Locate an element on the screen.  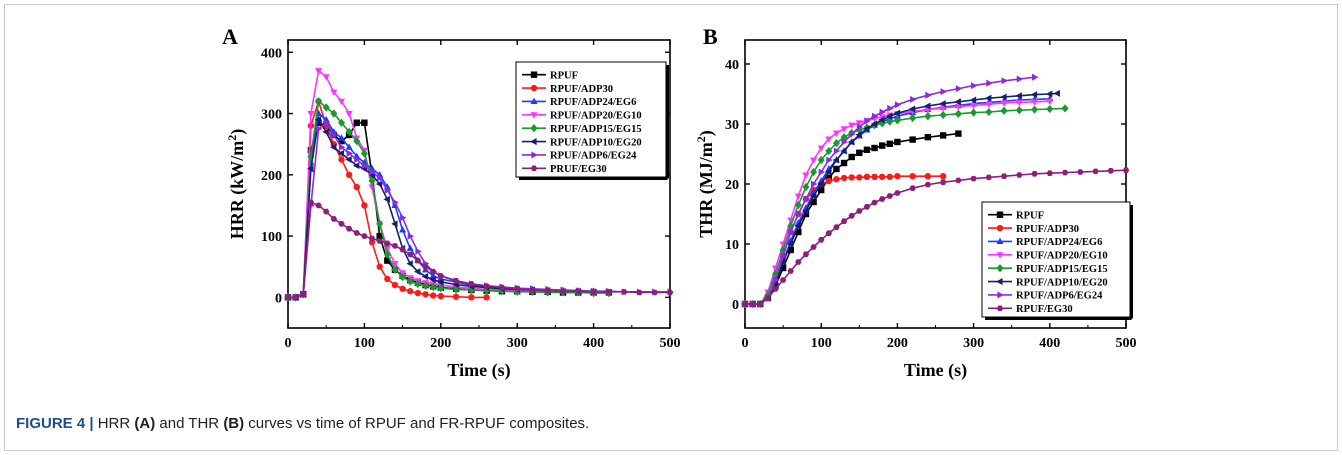
legend-label: RPUF/ADP30 is located at coordinates (581, 89).